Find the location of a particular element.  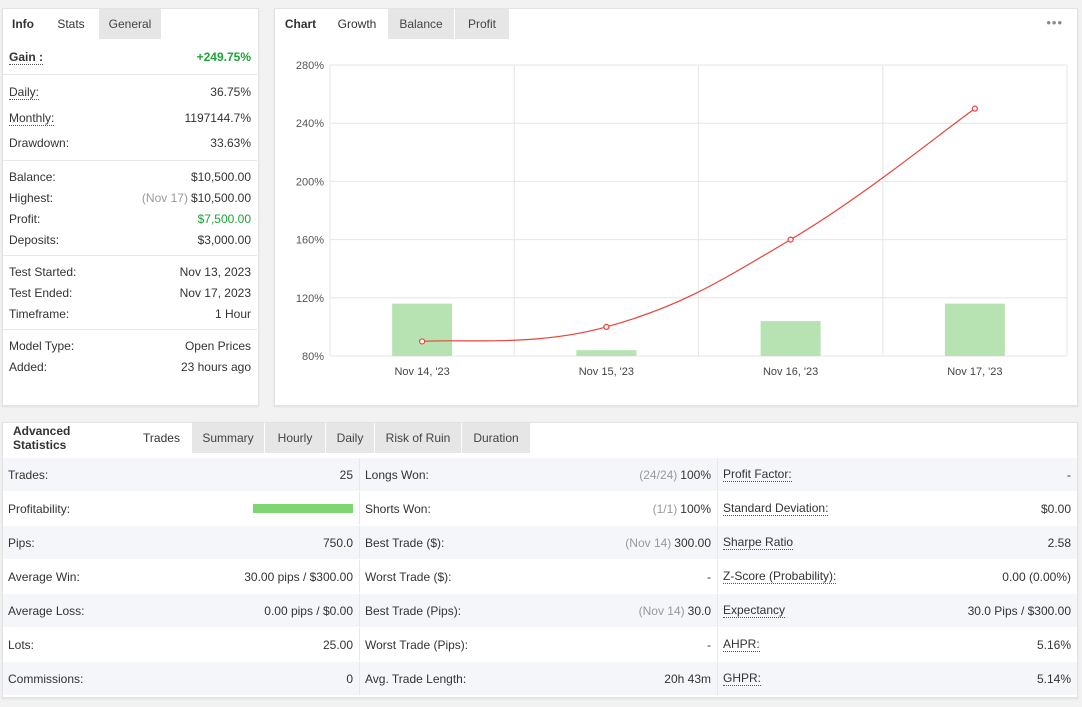

gain-value: +249.75% is located at coordinates (223, 57).